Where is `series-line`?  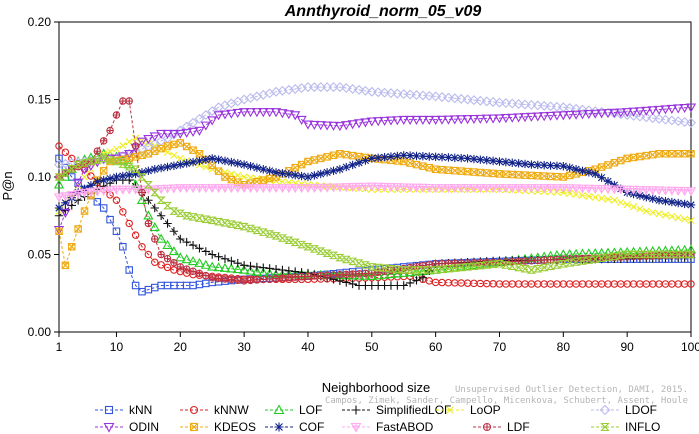
series-line is located at coordinates (375, 191).